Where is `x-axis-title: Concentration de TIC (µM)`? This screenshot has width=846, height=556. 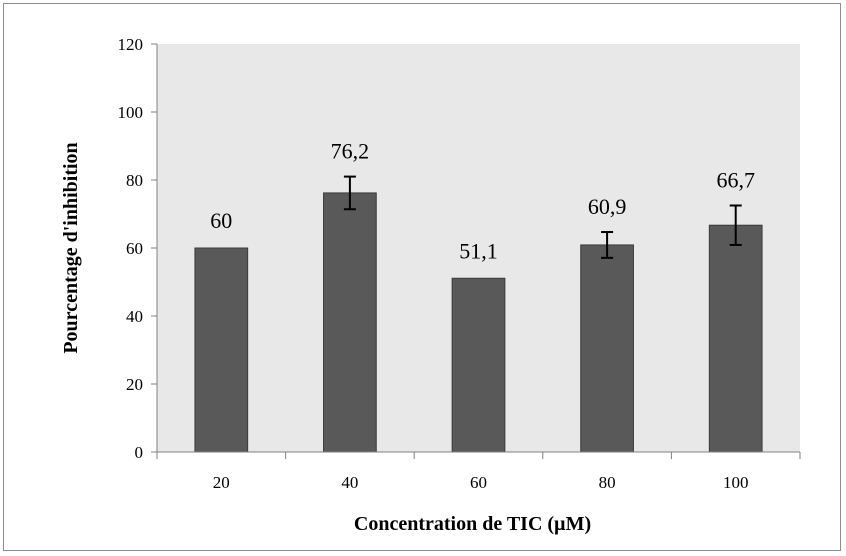
x-axis-title: Concentration de TIC (µM) is located at coordinates (472, 524).